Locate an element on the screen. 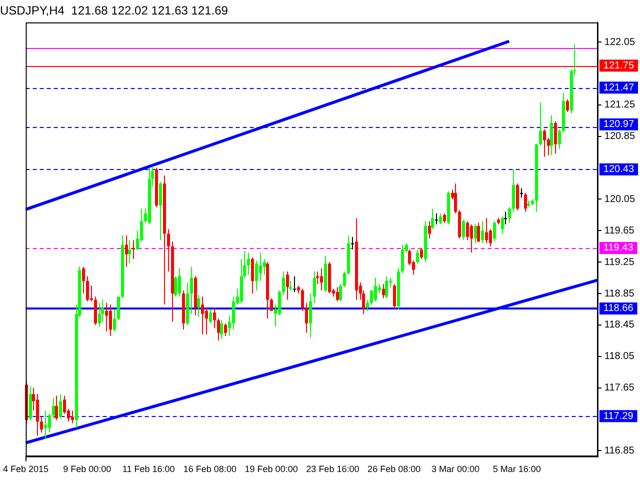  y-tick-label: 117.65 is located at coordinates (619, 388).